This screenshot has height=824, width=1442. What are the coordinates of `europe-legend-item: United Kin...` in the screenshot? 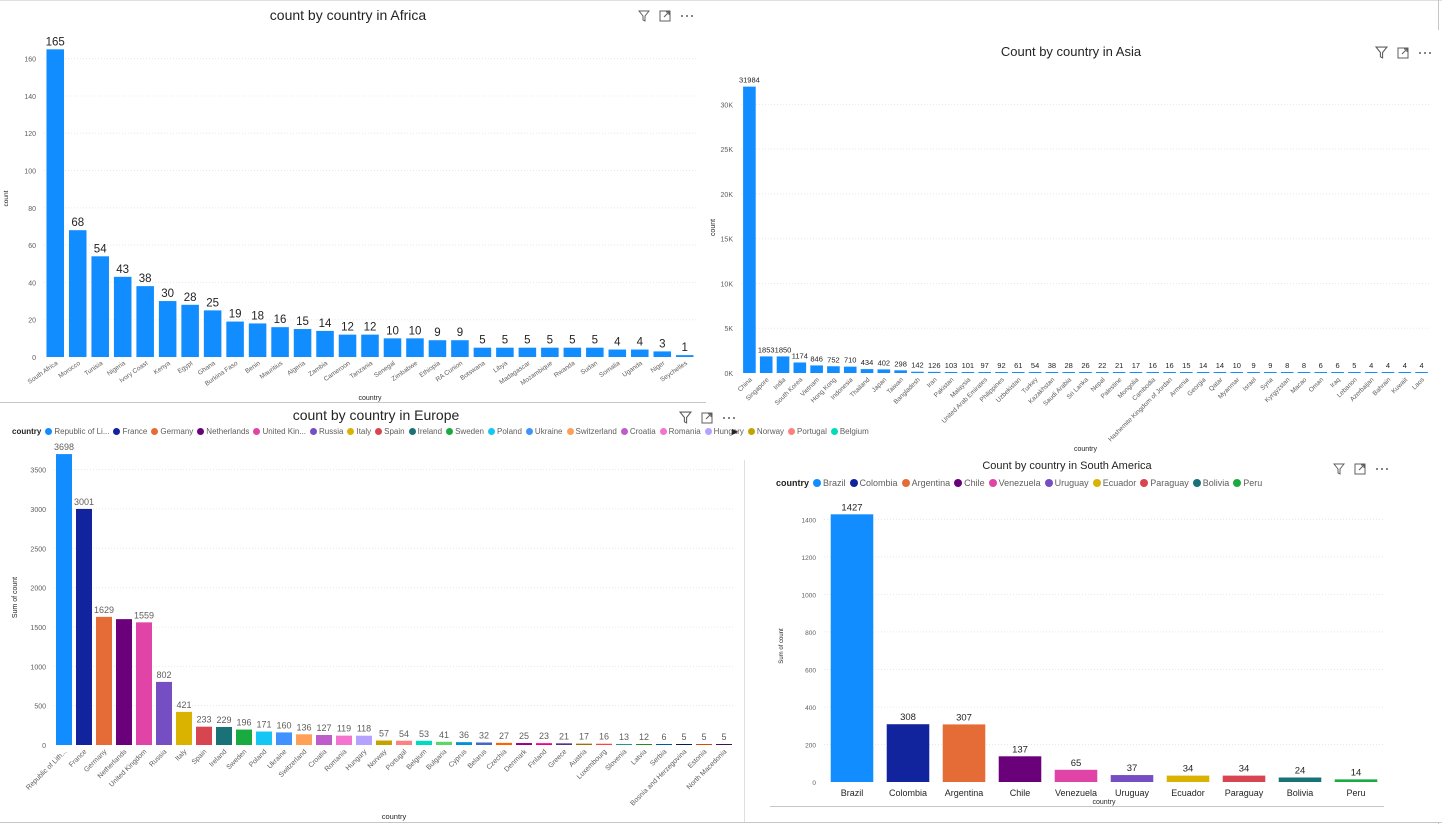 It's located at (279, 431).